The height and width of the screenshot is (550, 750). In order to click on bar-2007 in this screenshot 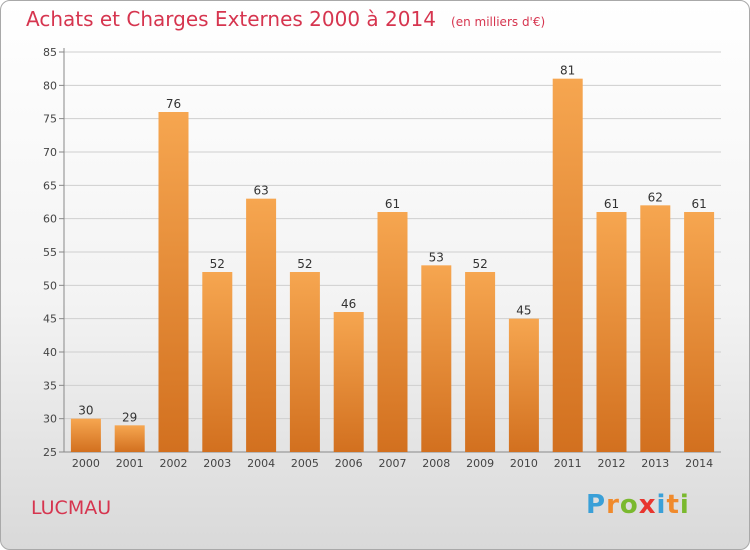, I will do `click(392, 332)`.